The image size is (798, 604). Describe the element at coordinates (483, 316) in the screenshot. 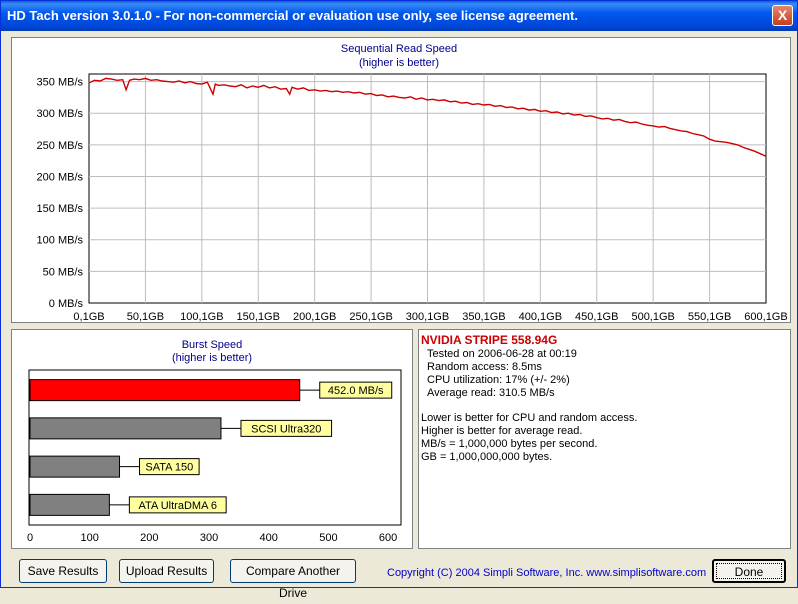

I see `seq-x-tick-label: 350,1GB` at that location.